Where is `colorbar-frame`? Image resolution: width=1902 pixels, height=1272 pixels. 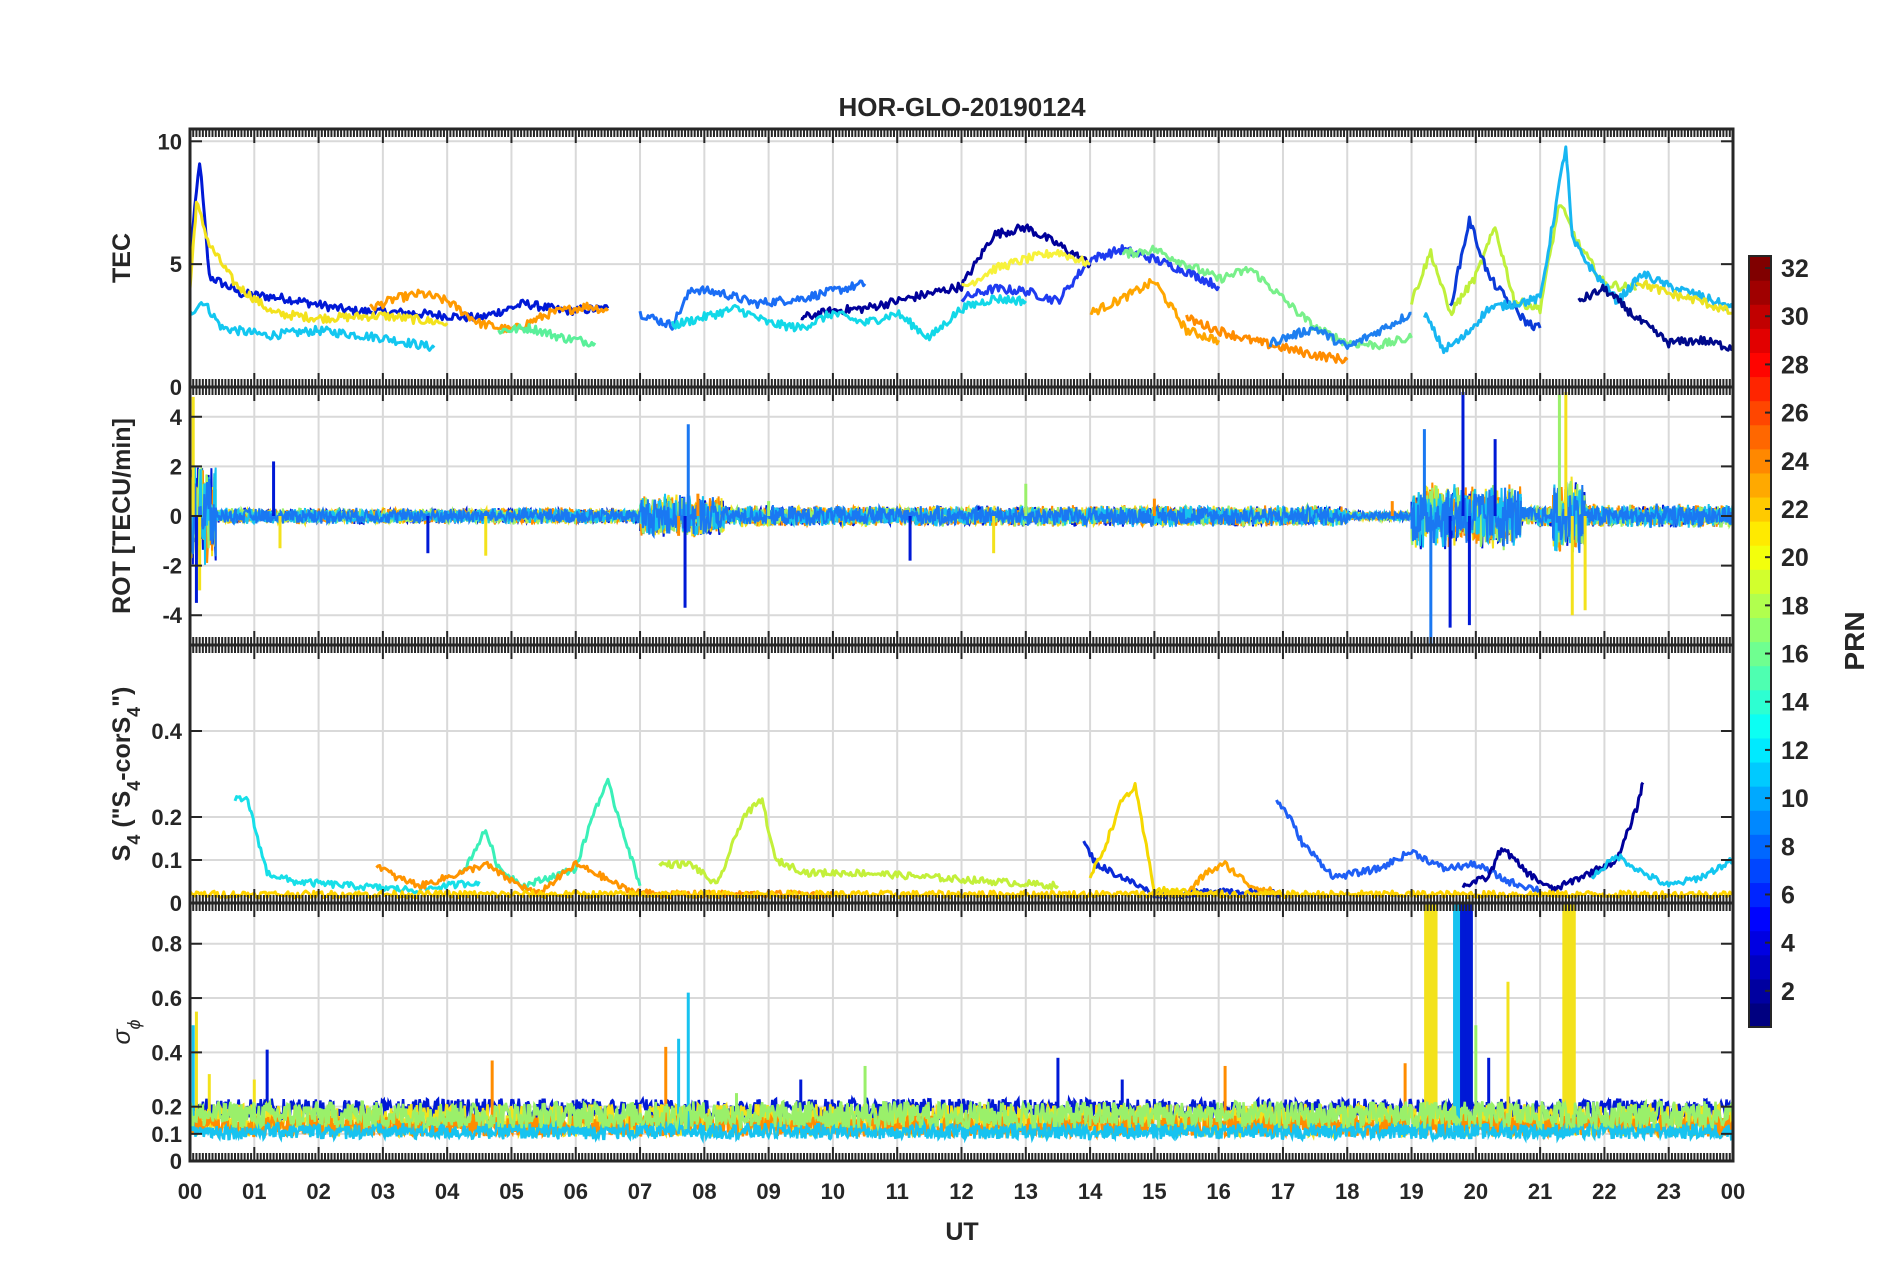
colorbar-frame is located at coordinates (1760, 641).